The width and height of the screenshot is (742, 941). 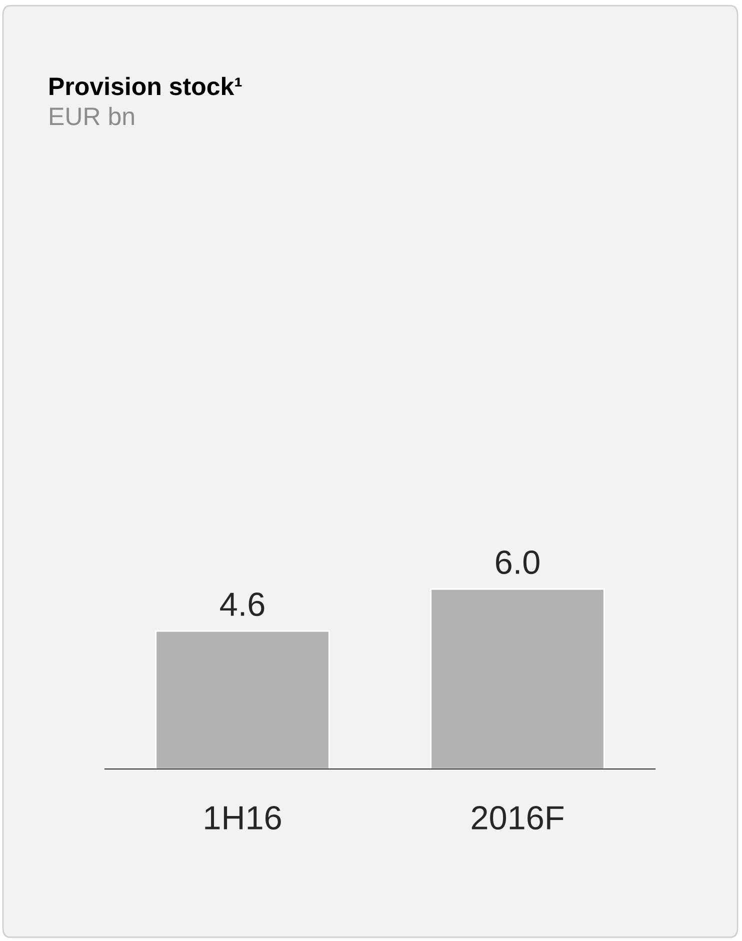 I want to click on chart-title: Provision stock¹, so click(x=146, y=86).